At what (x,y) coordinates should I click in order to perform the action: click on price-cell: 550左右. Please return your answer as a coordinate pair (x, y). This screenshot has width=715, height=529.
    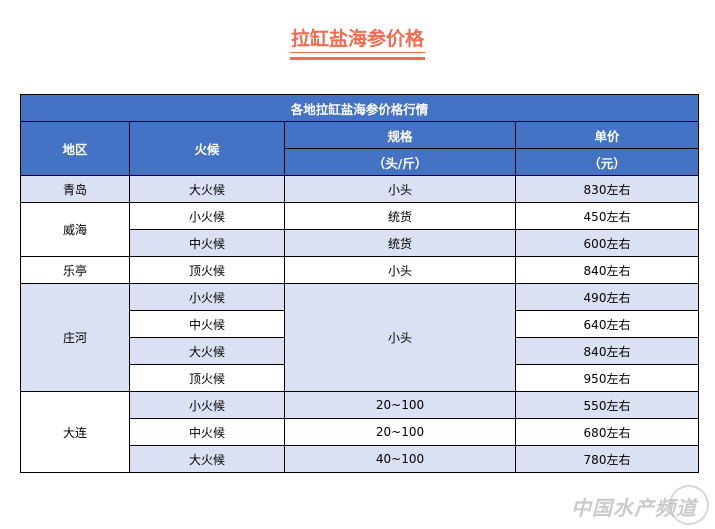
    Looking at the image, I should click on (607, 405).